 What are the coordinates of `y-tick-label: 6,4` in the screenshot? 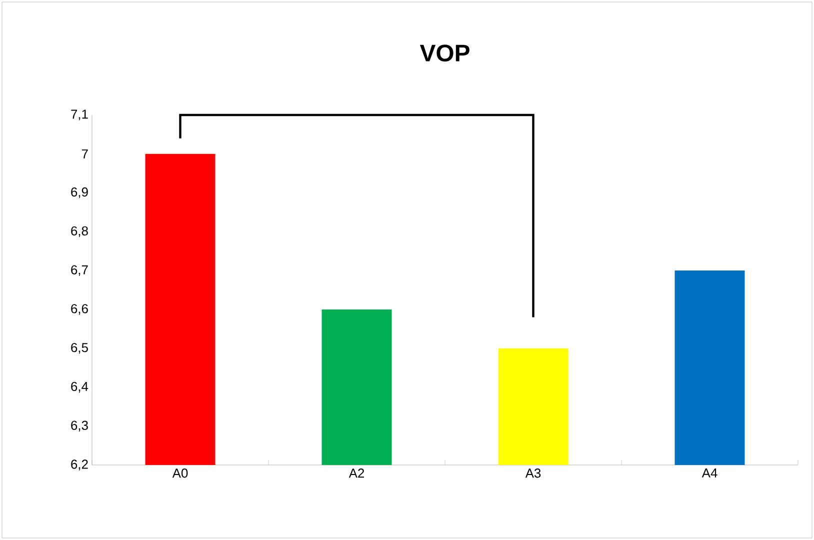 It's located at (79, 387).